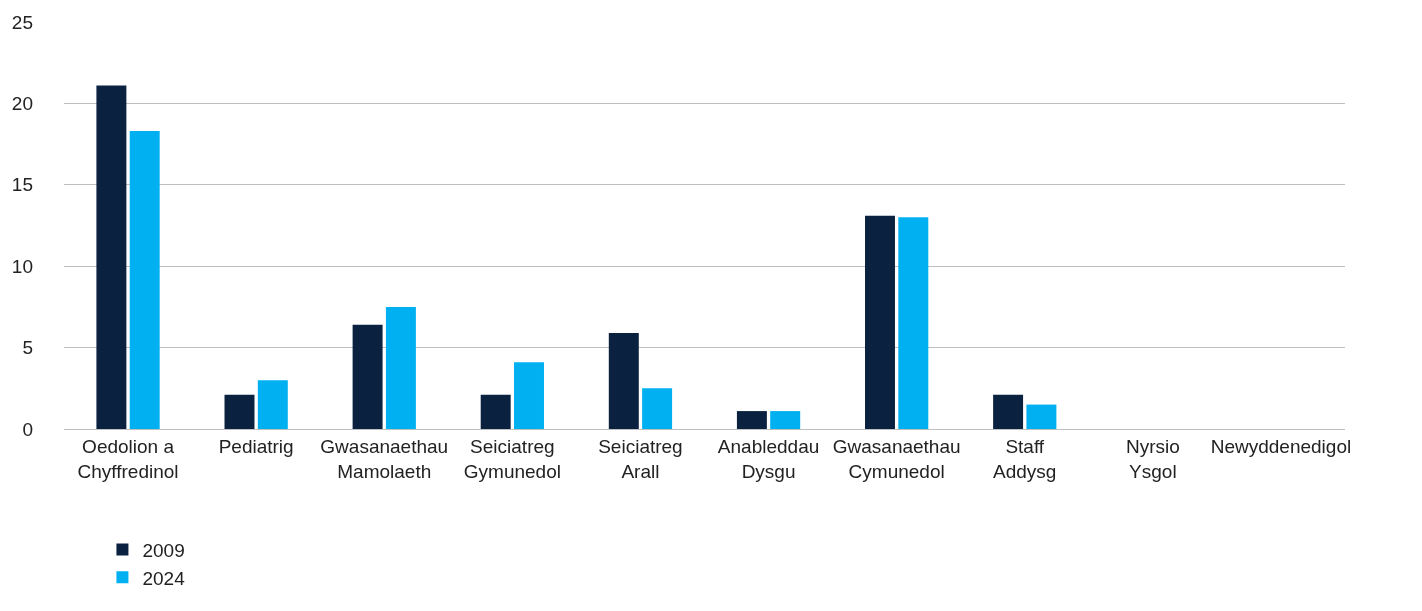  I want to click on y-tick-label: 15, so click(22, 185).